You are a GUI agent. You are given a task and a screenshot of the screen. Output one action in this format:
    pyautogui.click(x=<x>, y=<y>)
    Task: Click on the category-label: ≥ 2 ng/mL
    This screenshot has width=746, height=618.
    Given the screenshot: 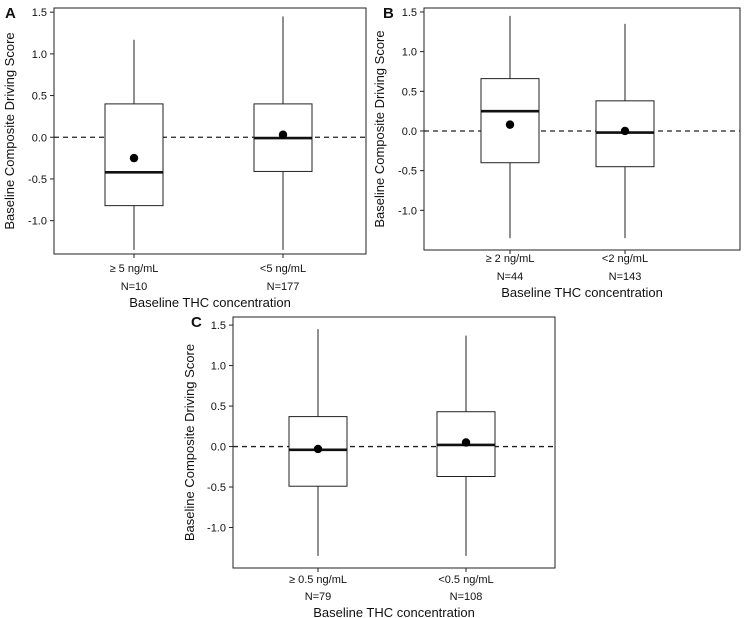 What is the action you would take?
    pyautogui.click(x=510, y=259)
    